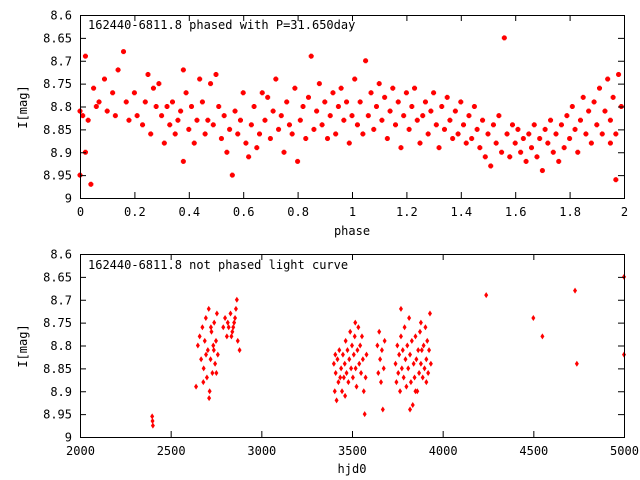 The width and height of the screenshot is (640, 480). I want to click on unphased-x-axis-label: hjd0, so click(352, 469).